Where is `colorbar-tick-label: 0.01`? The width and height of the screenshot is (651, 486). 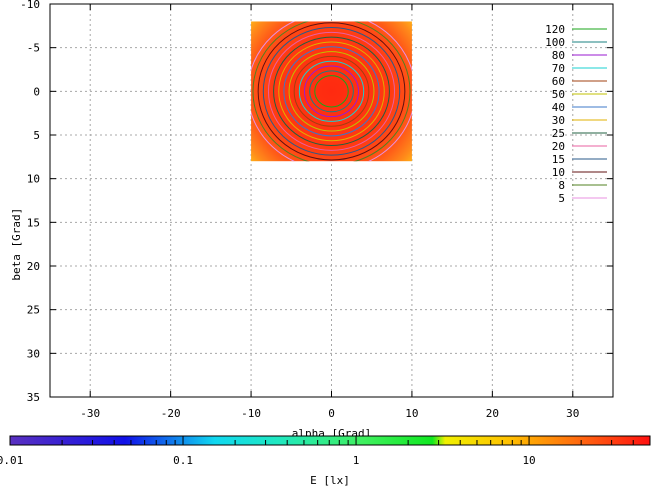 colorbar-tick-label: 0.01 is located at coordinates (11, 460).